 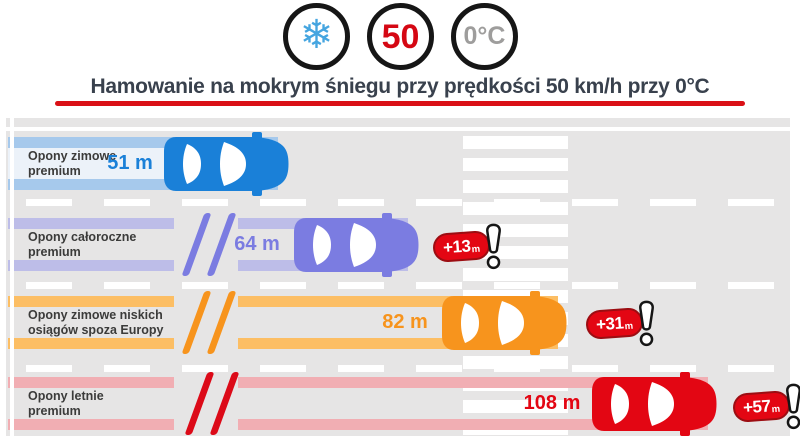 What do you see at coordinates (400, 103) in the screenshot?
I see `title-underline` at bounding box center [400, 103].